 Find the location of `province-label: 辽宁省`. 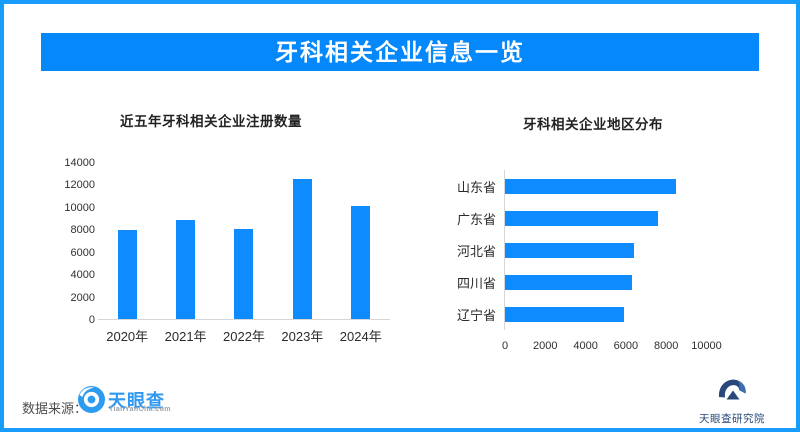

province-label: 辽宁省 is located at coordinates (476, 315).